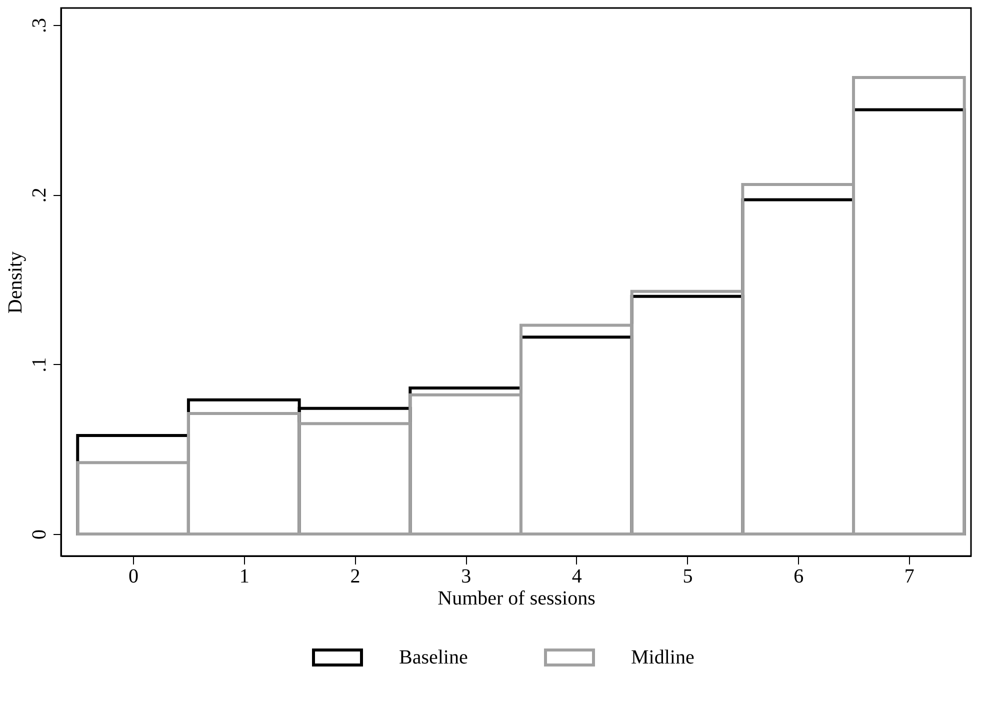  I want to click on legend-label: Midline, so click(662, 657).